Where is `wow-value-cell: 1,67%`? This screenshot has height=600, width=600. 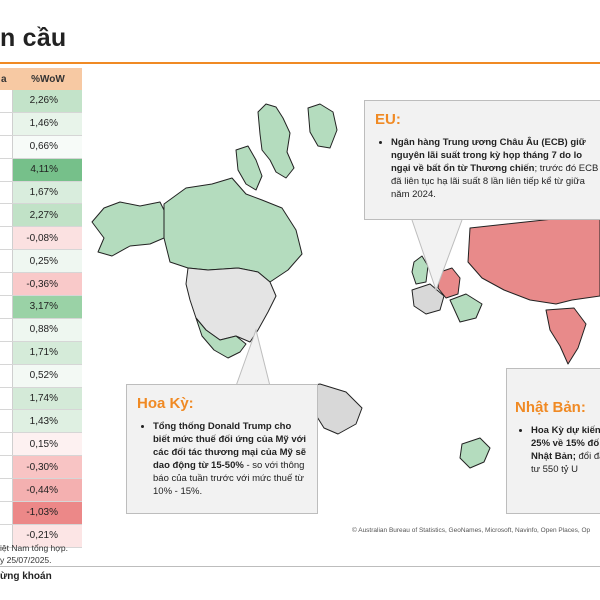 wow-value-cell: 1,67% is located at coordinates (47, 192).